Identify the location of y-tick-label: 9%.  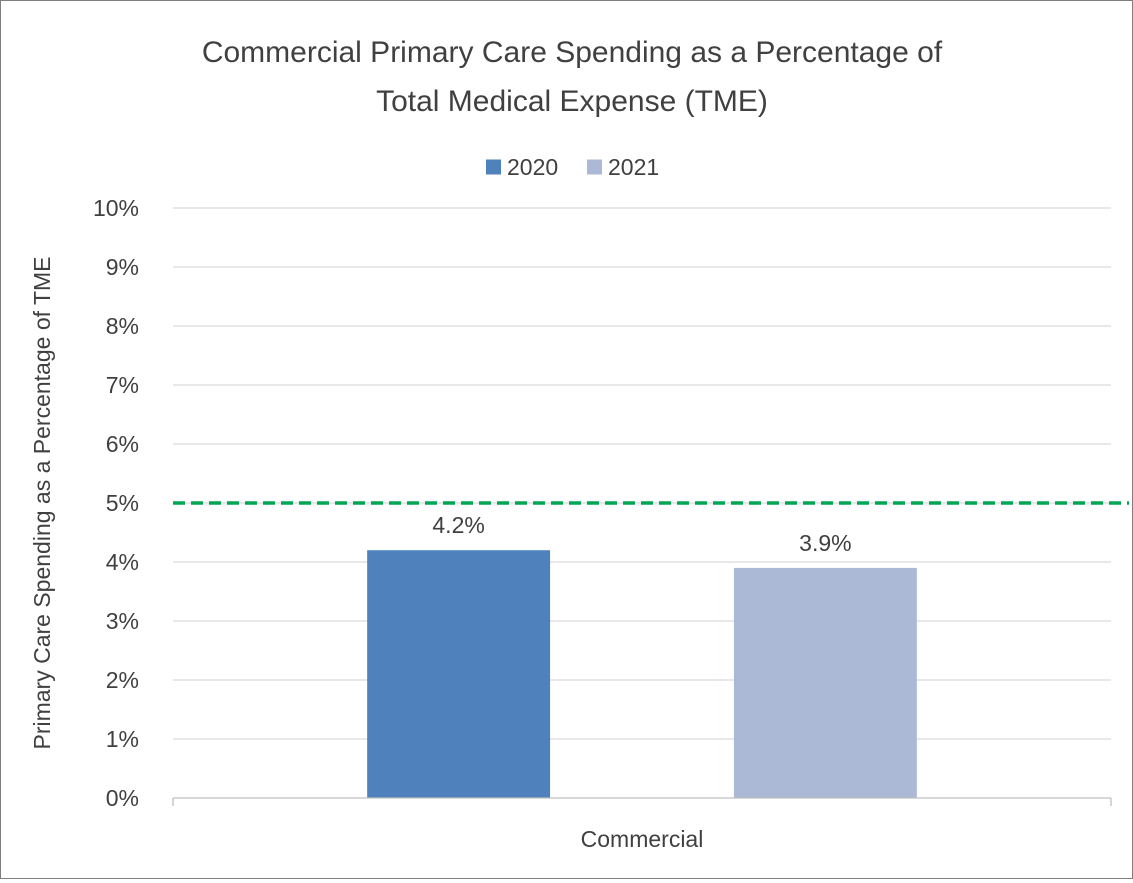
(122, 267).